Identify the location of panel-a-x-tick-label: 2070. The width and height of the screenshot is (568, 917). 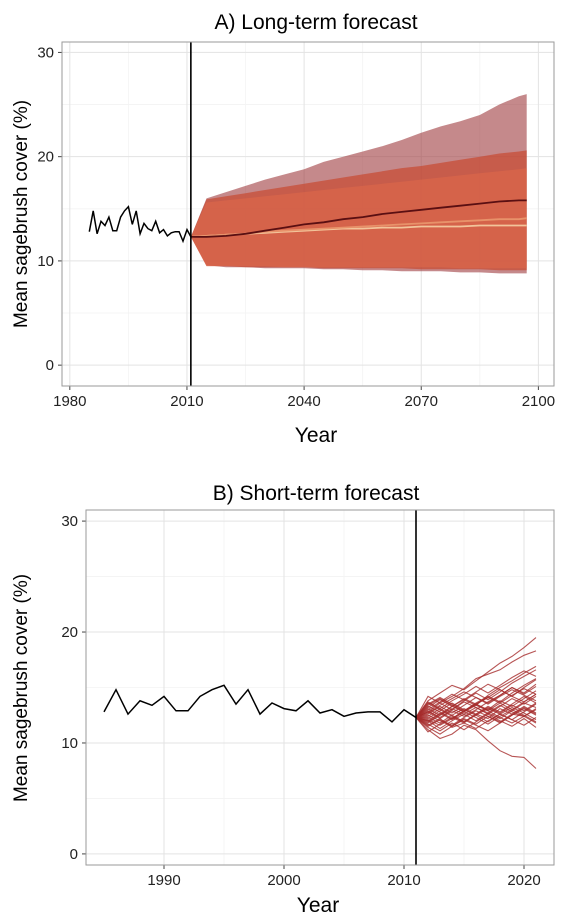
(421, 401).